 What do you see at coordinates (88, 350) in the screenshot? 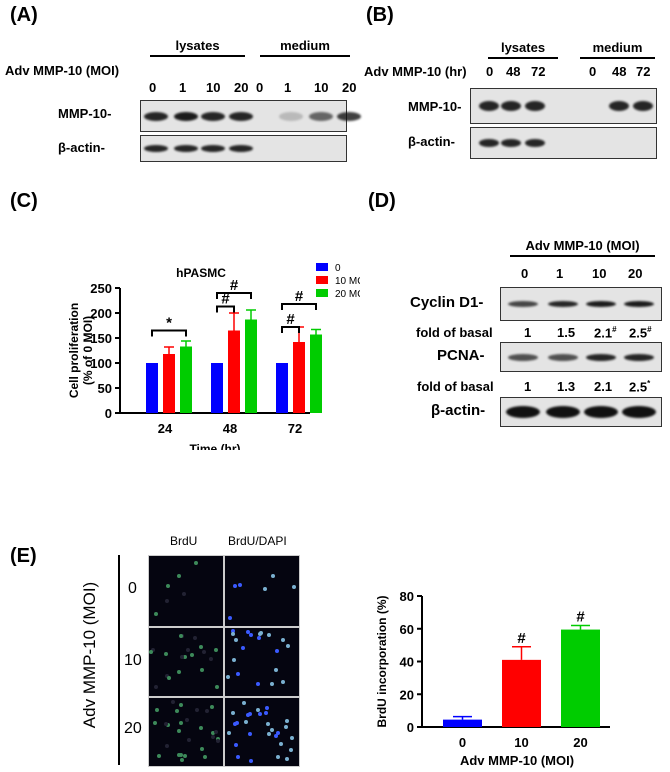
I see `y-axis-title: (% of 0 MOI)` at bounding box center [88, 350].